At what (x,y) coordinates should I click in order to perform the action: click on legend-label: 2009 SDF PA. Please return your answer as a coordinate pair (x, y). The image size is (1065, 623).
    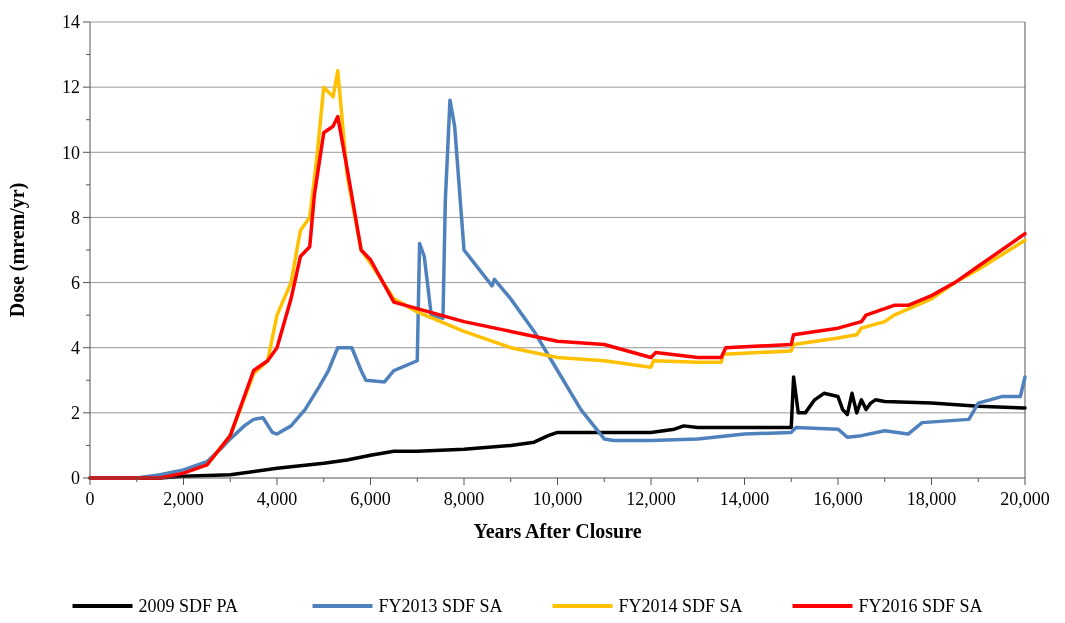
    Looking at the image, I should click on (188, 606).